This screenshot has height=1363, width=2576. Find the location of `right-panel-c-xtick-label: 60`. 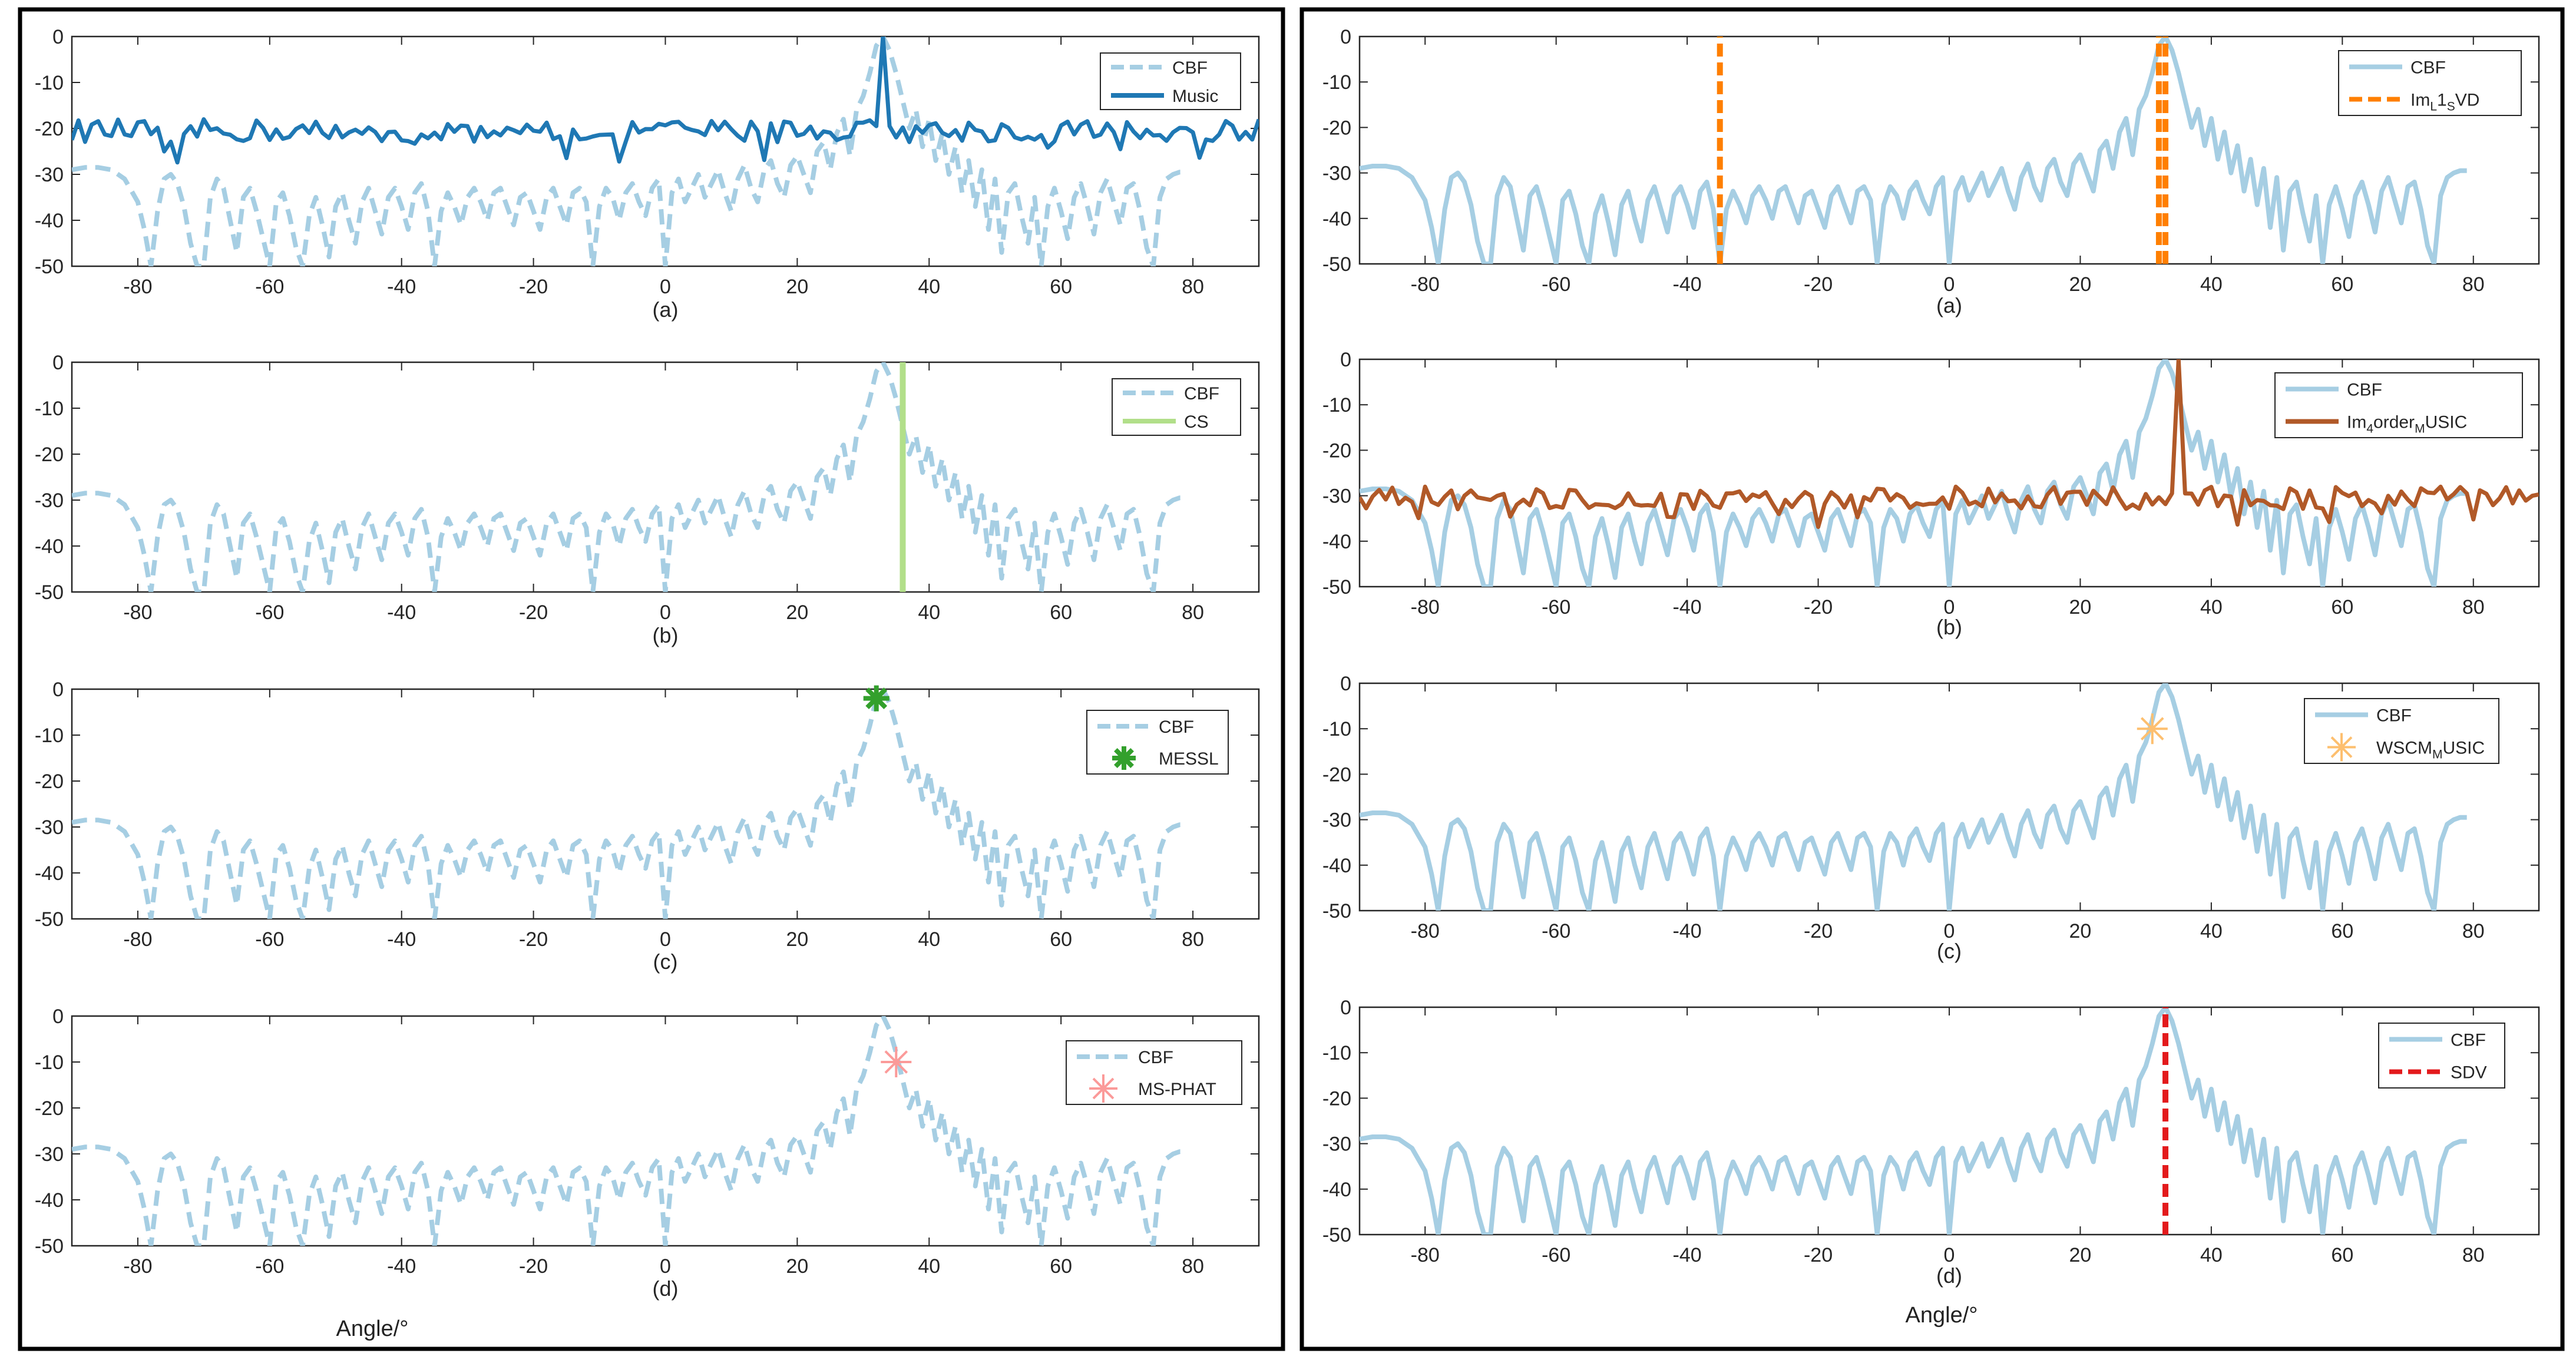

right-panel-c-xtick-label: 60 is located at coordinates (2342, 931).